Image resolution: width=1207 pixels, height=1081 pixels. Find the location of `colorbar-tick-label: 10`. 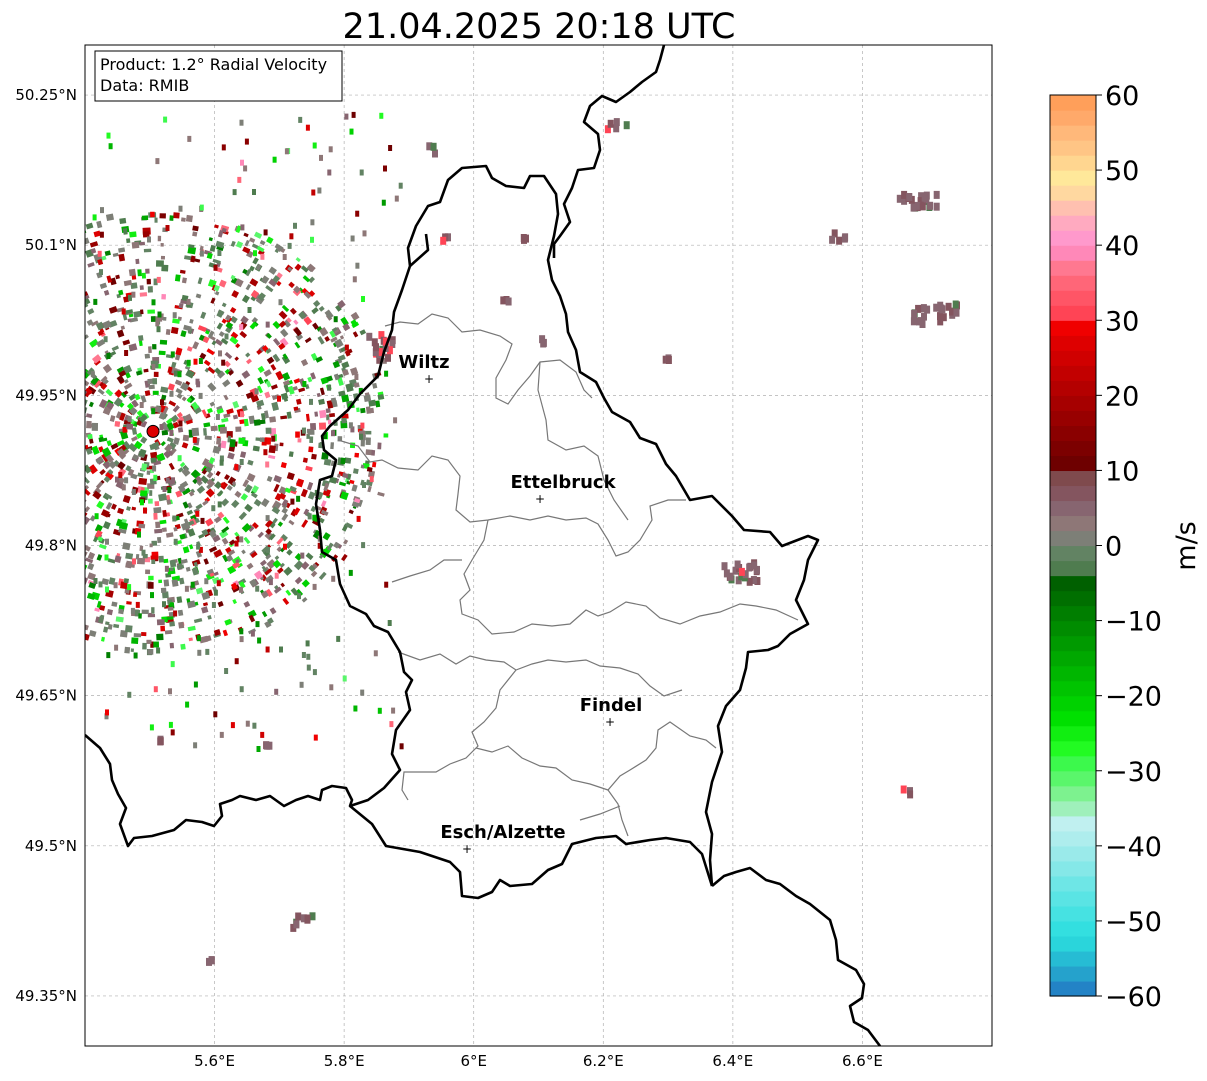

colorbar-tick-label: 10 is located at coordinates (1122, 471).